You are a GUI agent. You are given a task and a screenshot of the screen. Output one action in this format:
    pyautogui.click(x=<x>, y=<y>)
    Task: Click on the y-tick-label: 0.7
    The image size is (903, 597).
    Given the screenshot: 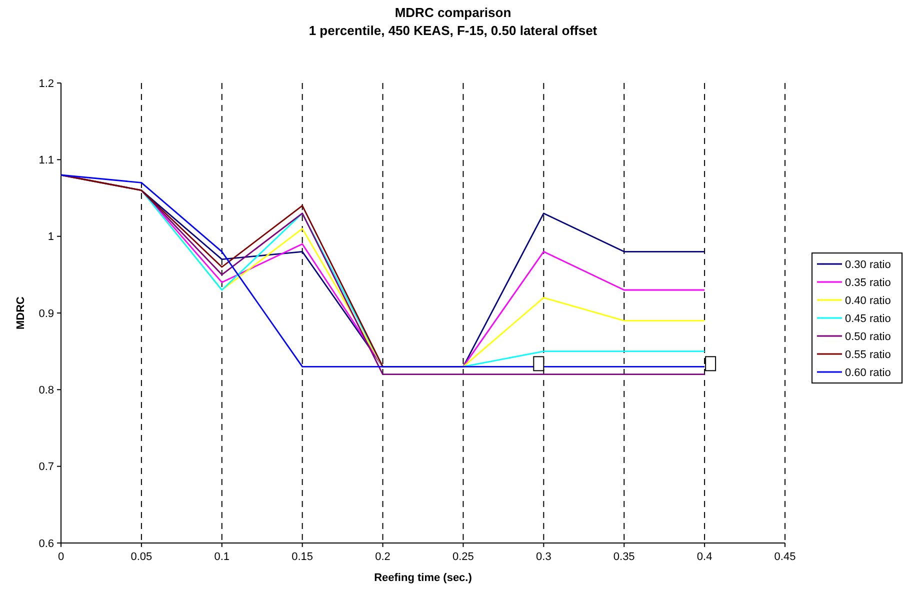 What is the action you would take?
    pyautogui.click(x=46, y=467)
    